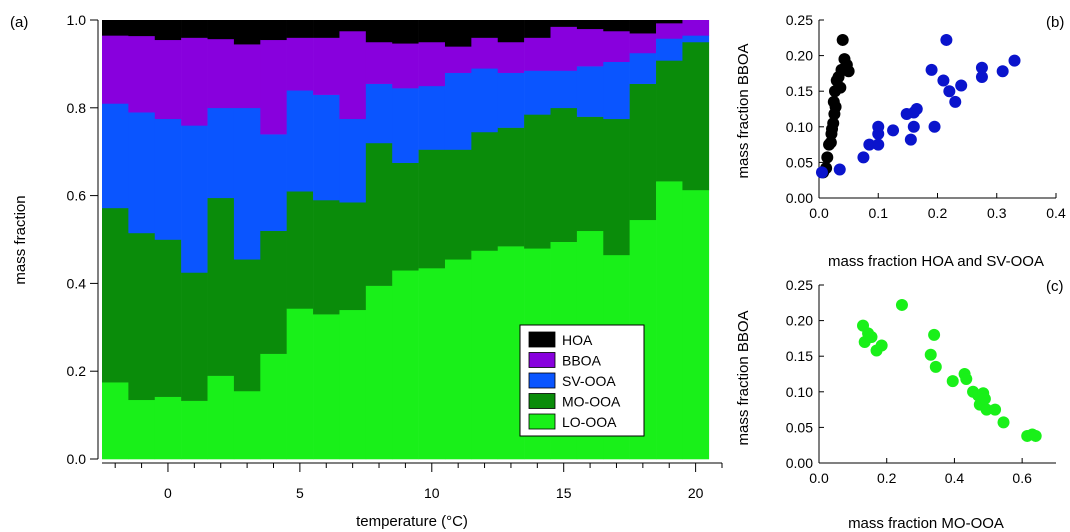 The height and width of the screenshot is (532, 1070). What do you see at coordinates (918, 106) in the screenshot?
I see `panel-b-points` at bounding box center [918, 106].